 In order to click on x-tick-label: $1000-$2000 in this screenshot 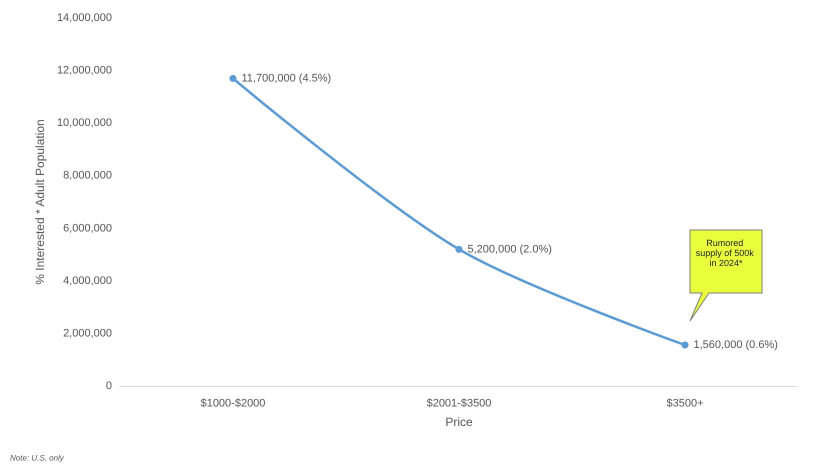, I will do `click(233, 404)`.